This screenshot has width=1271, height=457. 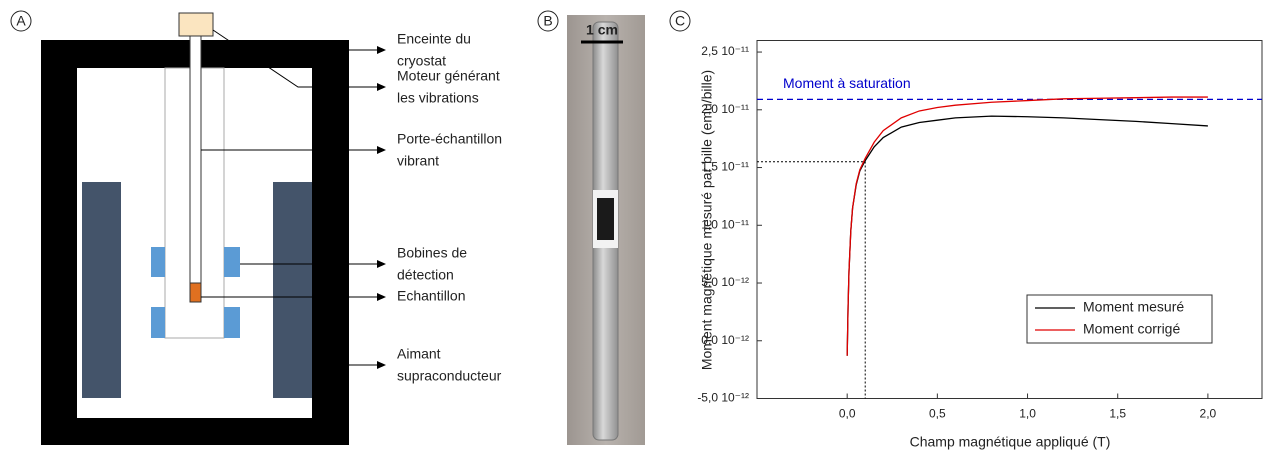 What do you see at coordinates (1027, 414) in the screenshot?
I see `x-tick-label: 1,0` at bounding box center [1027, 414].